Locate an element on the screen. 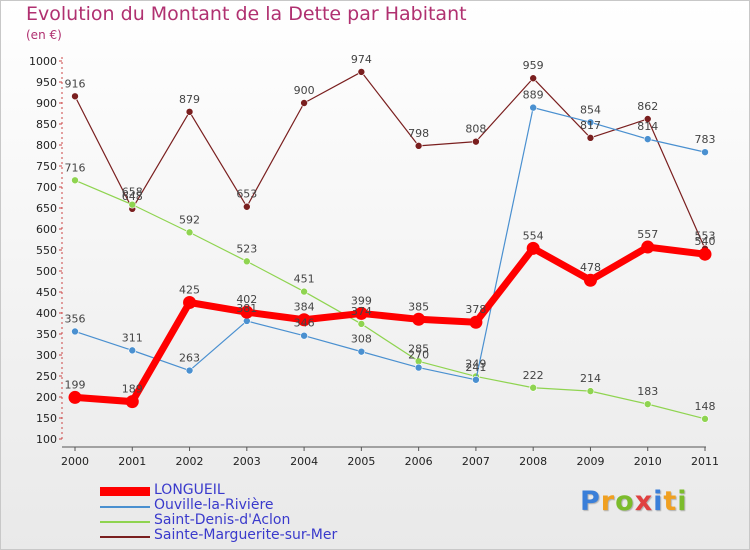 This screenshot has width=750, height=550. y-tick-label: 400 is located at coordinates (46, 313).